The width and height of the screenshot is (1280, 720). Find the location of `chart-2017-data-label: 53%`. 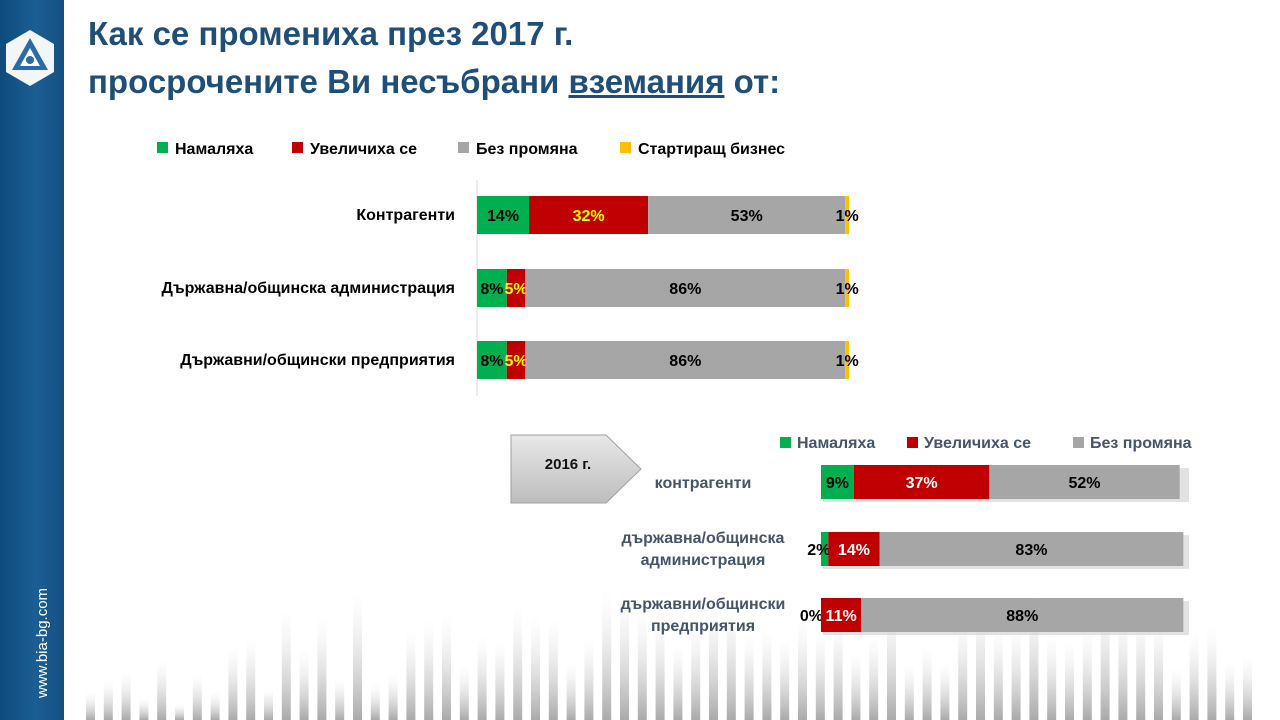

chart-2017-data-label: 53% is located at coordinates (747, 216).